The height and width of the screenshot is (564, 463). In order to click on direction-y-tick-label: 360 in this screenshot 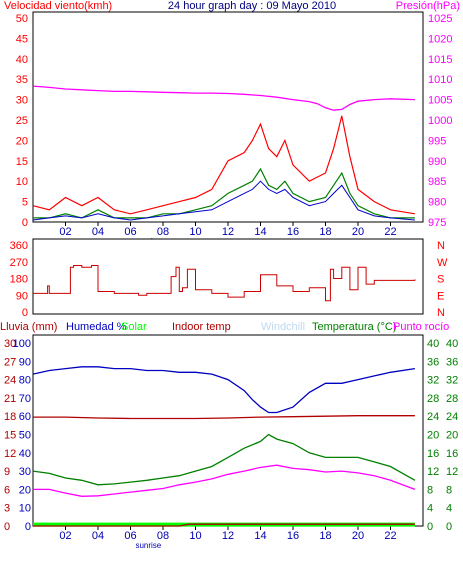, I will do `click(19, 246)`.